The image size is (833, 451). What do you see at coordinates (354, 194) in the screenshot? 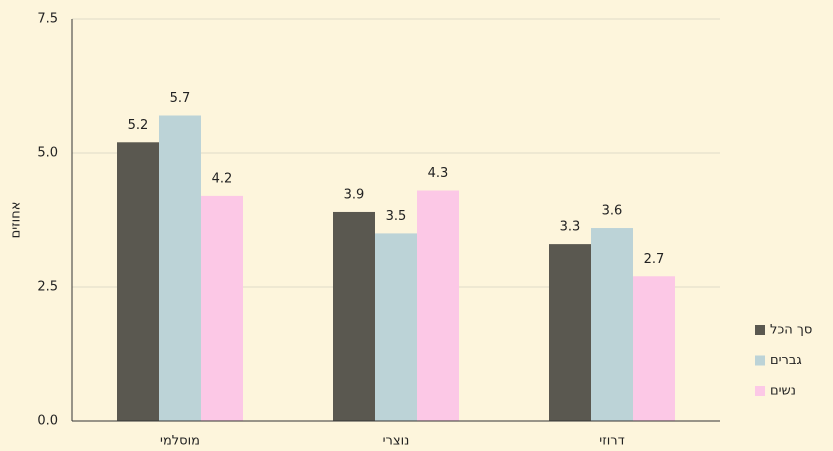
I see `data-label: 3.9` at bounding box center [354, 194].